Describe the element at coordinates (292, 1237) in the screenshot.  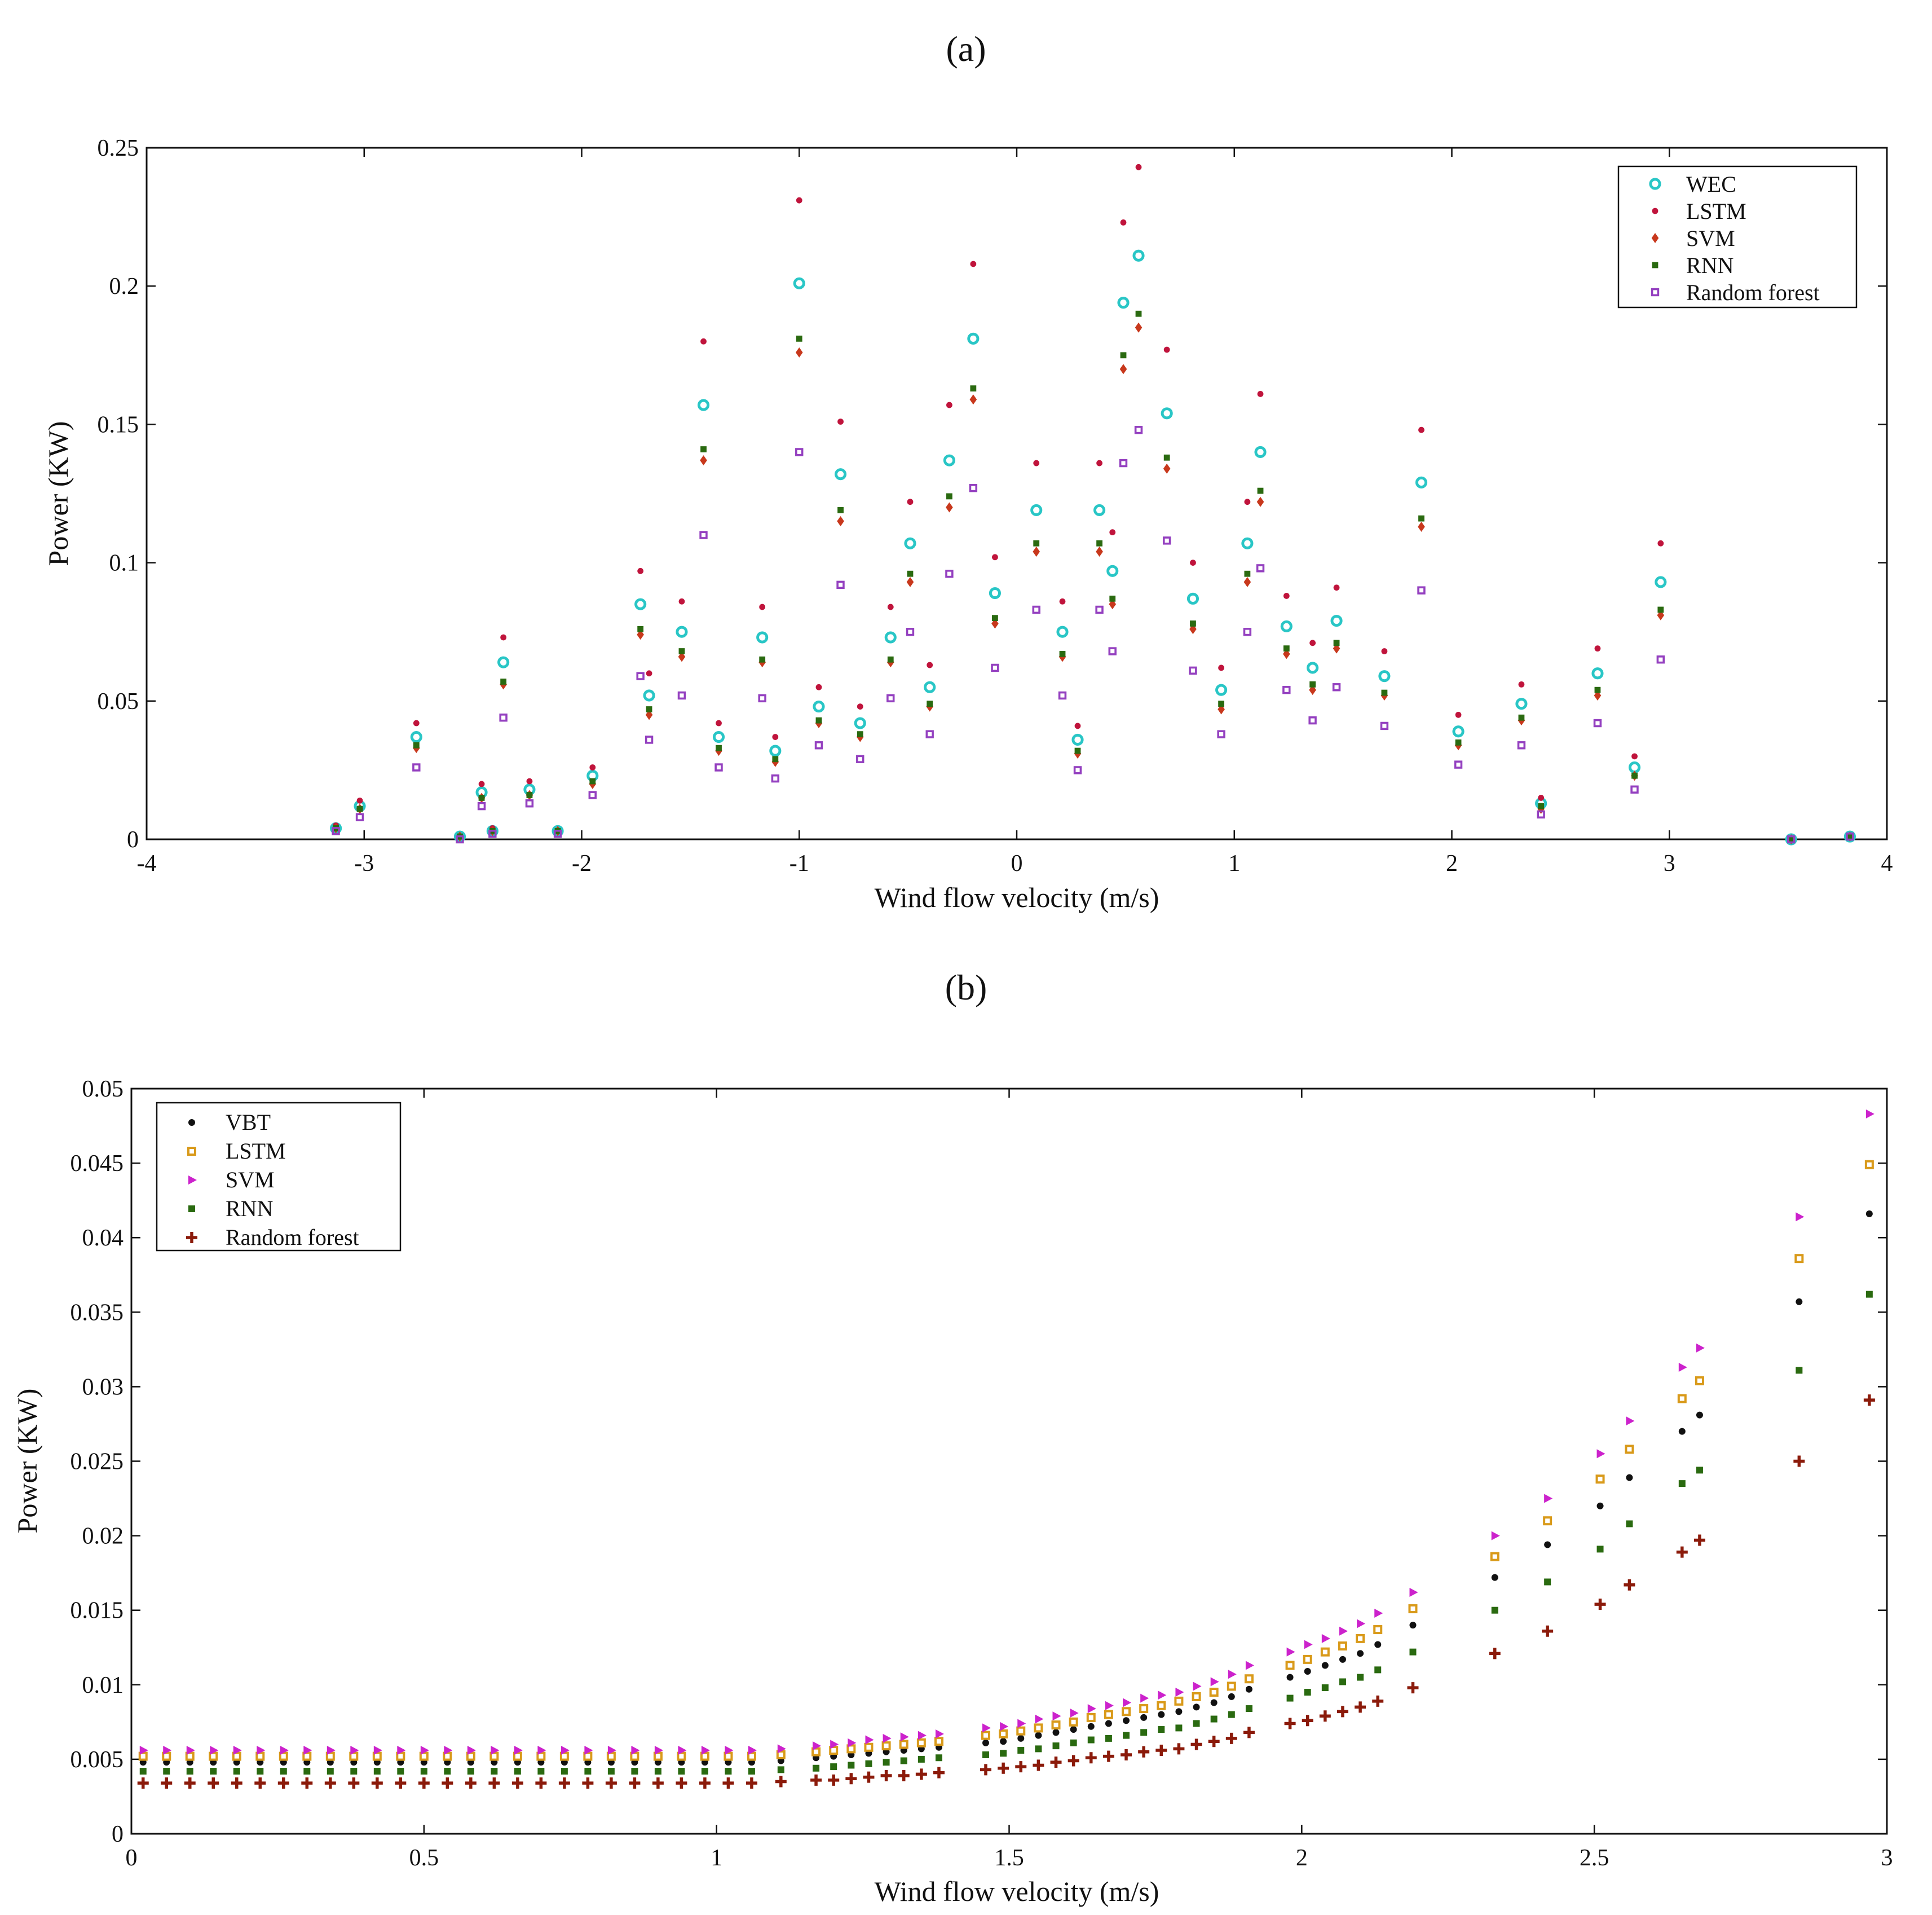
I see `legend-label-random-forest: Random forest` at that location.